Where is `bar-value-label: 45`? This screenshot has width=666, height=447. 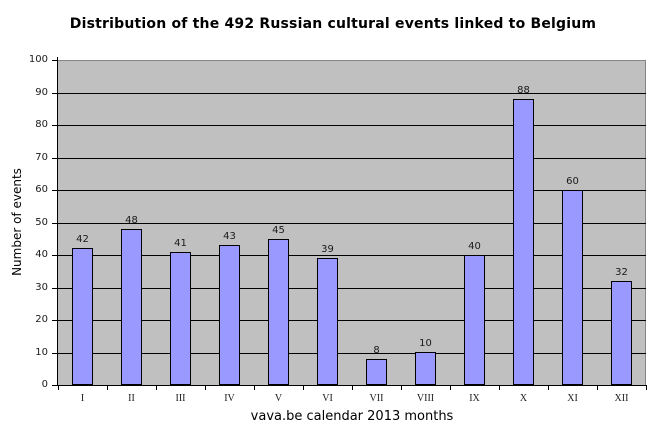
bar-value-label: 45 is located at coordinates (278, 230).